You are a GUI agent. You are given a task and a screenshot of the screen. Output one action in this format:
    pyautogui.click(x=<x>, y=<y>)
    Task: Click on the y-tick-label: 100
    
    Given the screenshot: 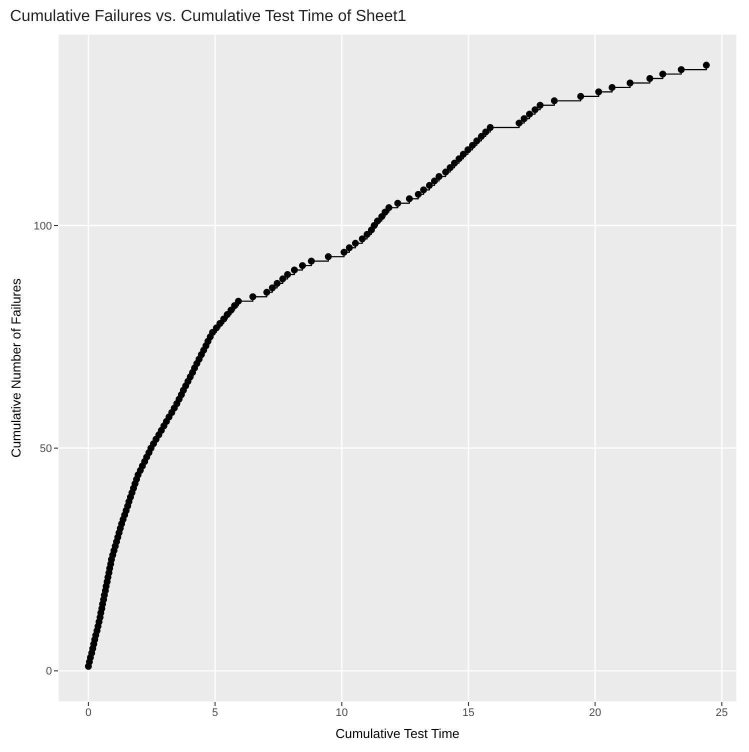 What is the action you would take?
    pyautogui.click(x=43, y=226)
    